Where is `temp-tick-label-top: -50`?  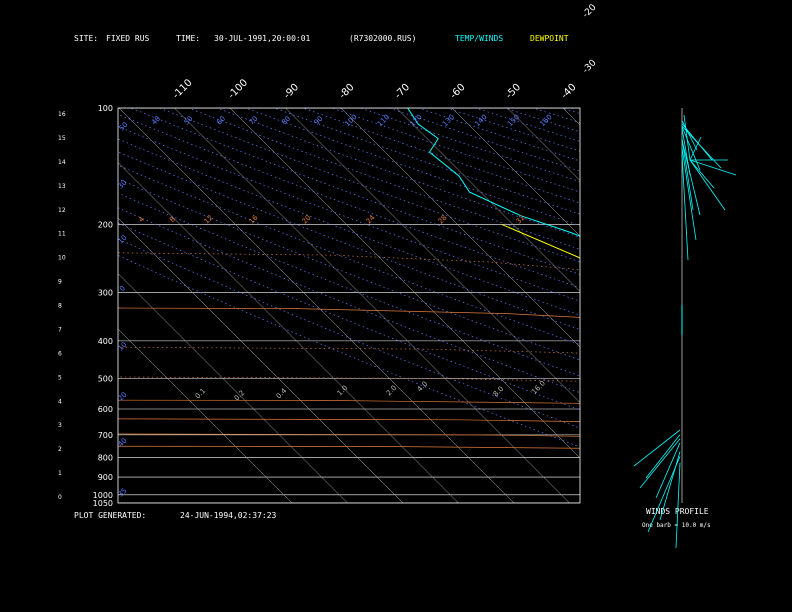
temp-tick-label-top: -50 is located at coordinates (513, 91).